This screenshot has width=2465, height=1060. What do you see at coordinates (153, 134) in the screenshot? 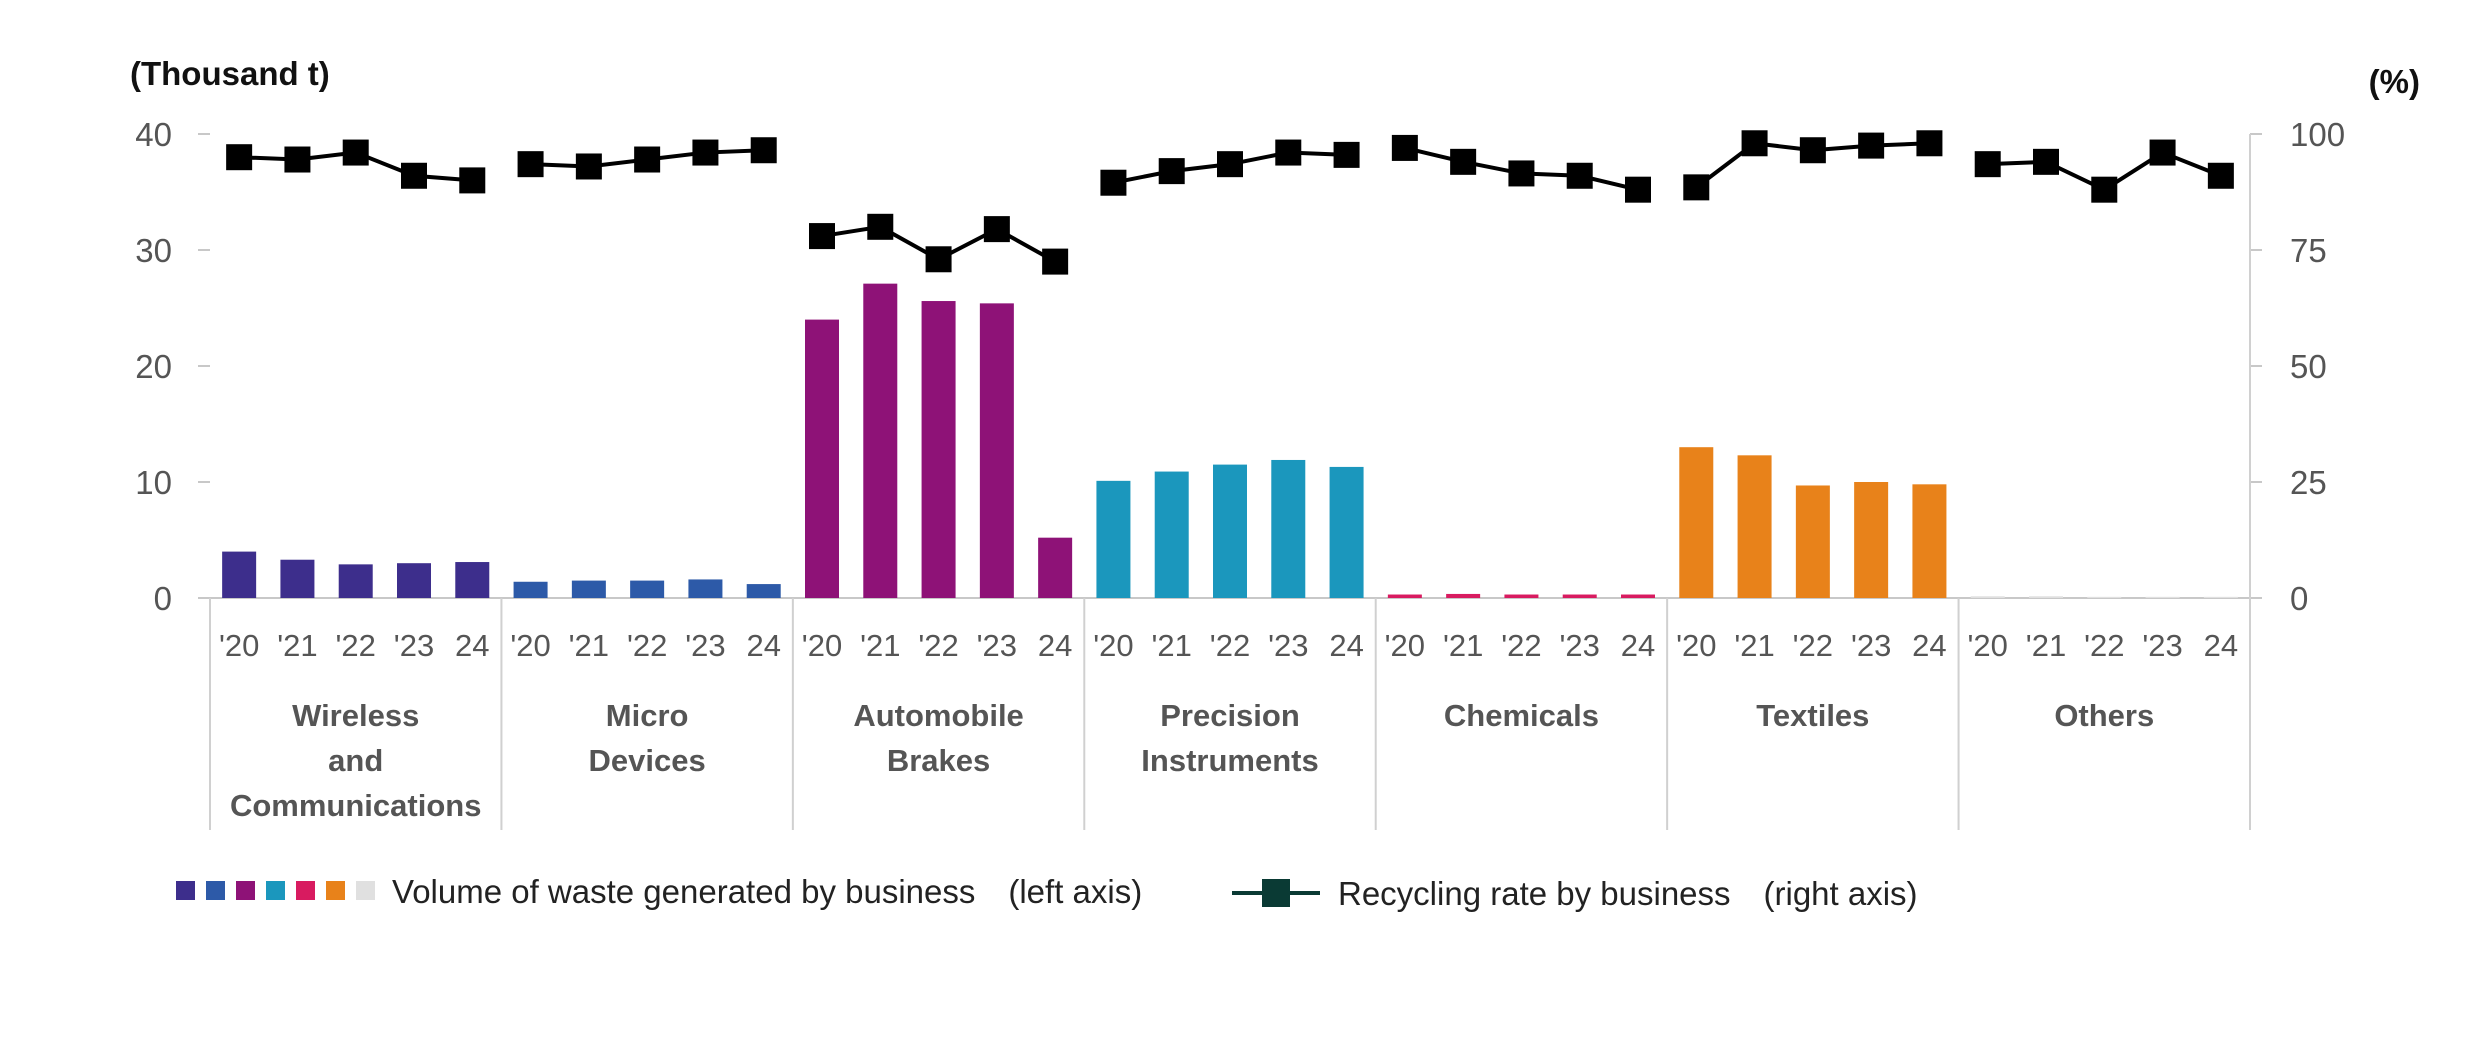
I see `left-axis-tick-label: 40` at bounding box center [153, 134].